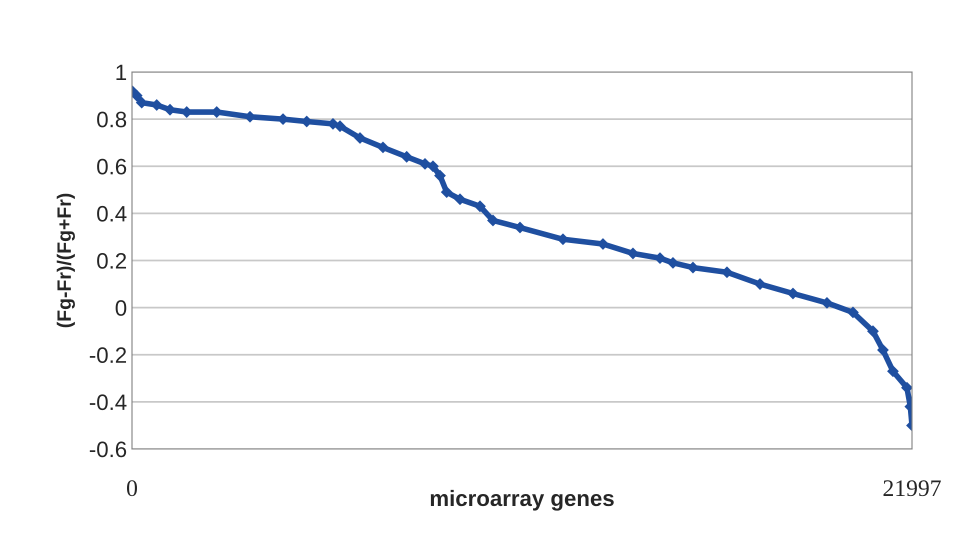 The height and width of the screenshot is (535, 965). What do you see at coordinates (912, 488) in the screenshot?
I see `x-tick-label: 21997` at bounding box center [912, 488].